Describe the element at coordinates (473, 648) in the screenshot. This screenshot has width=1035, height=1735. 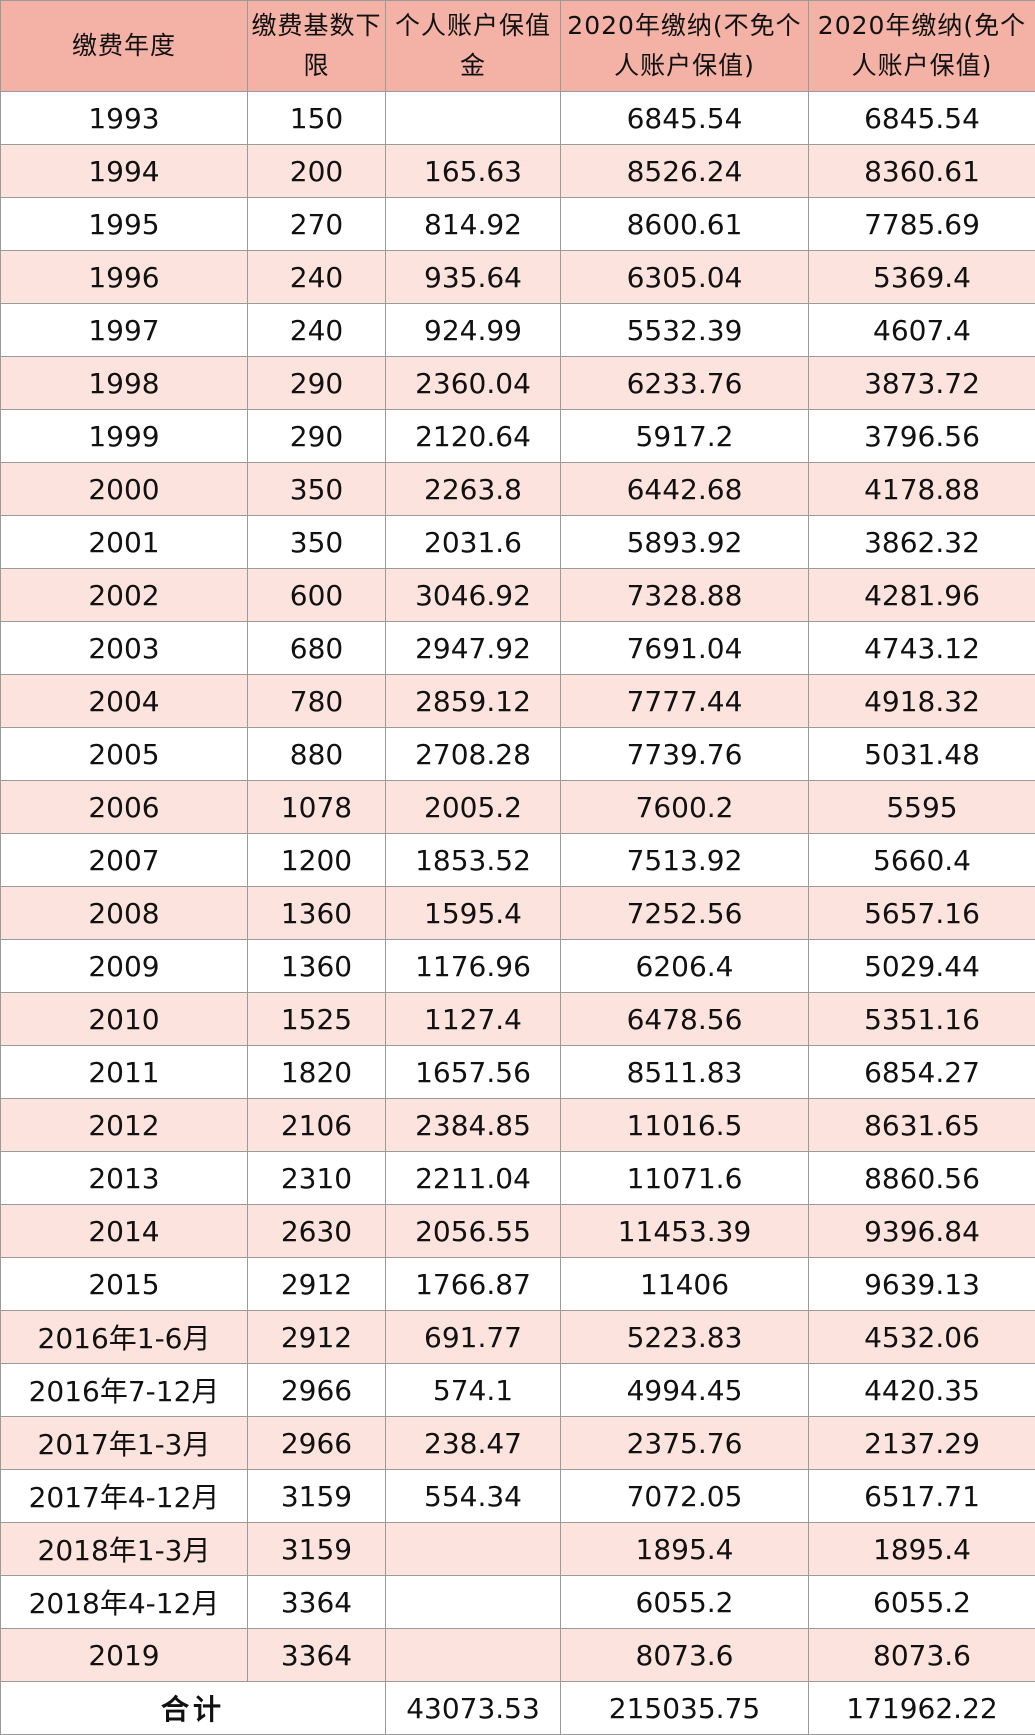
I see `table-cell: 2947.92` at that location.